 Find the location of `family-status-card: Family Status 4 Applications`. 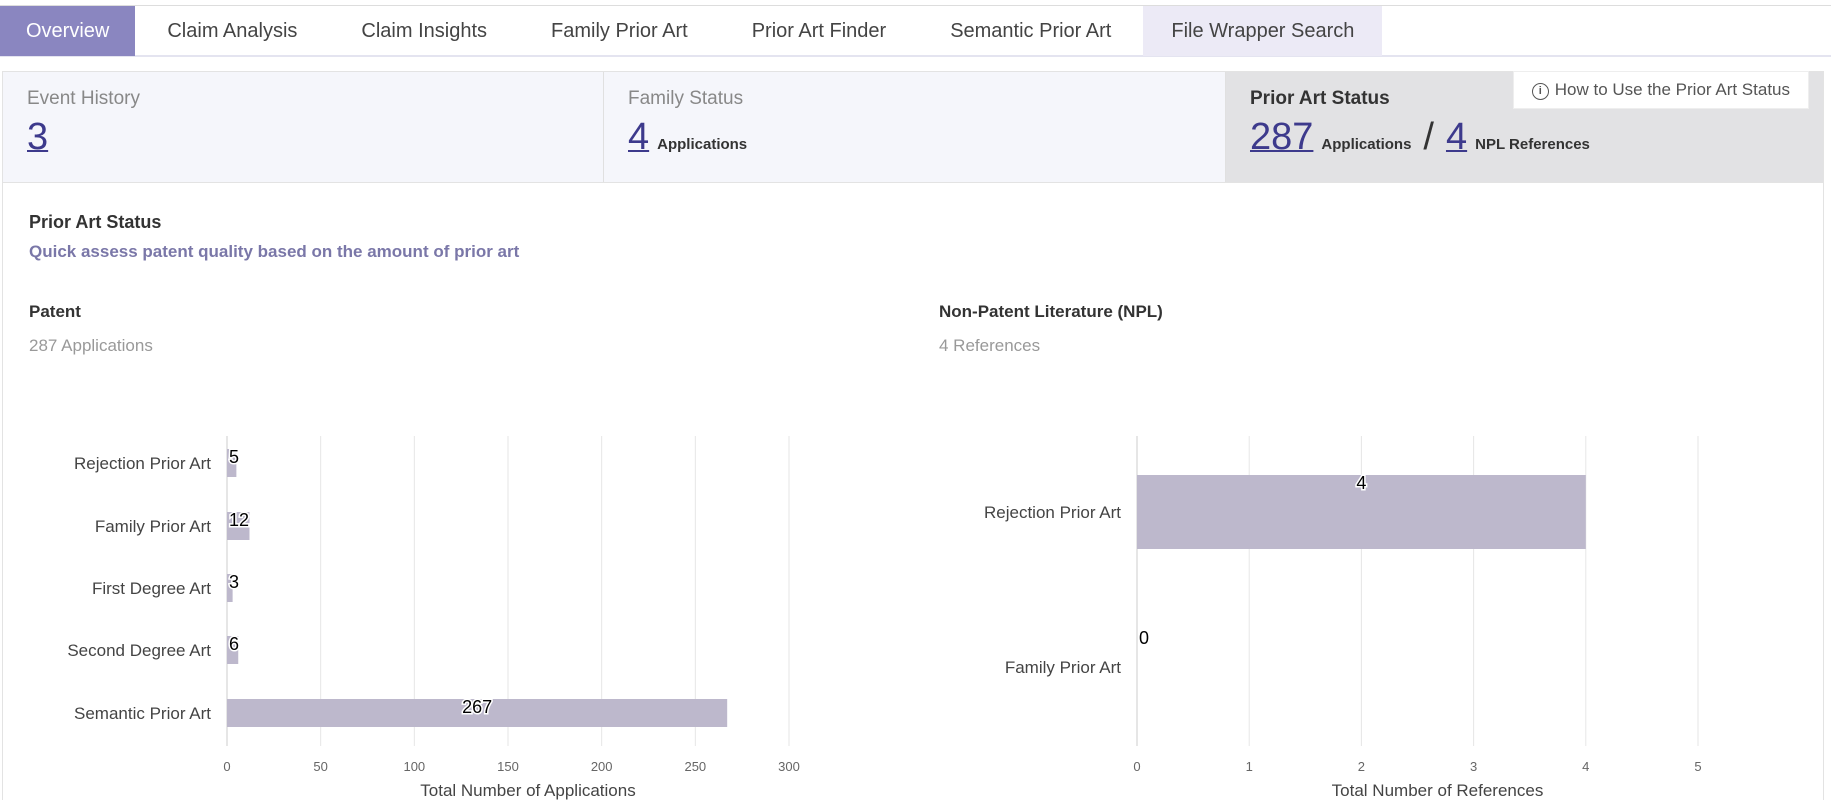

family-status-card: Family Status 4 Applications is located at coordinates (915, 127).